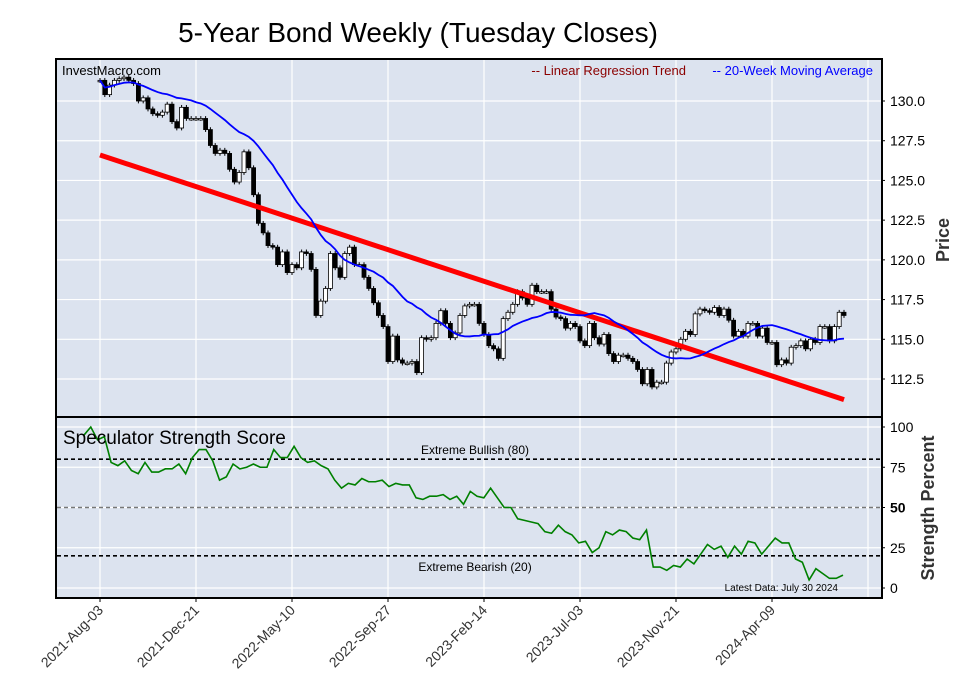 The height and width of the screenshot is (694, 957). I want to click on strength-tick-label: 75, so click(898, 467).